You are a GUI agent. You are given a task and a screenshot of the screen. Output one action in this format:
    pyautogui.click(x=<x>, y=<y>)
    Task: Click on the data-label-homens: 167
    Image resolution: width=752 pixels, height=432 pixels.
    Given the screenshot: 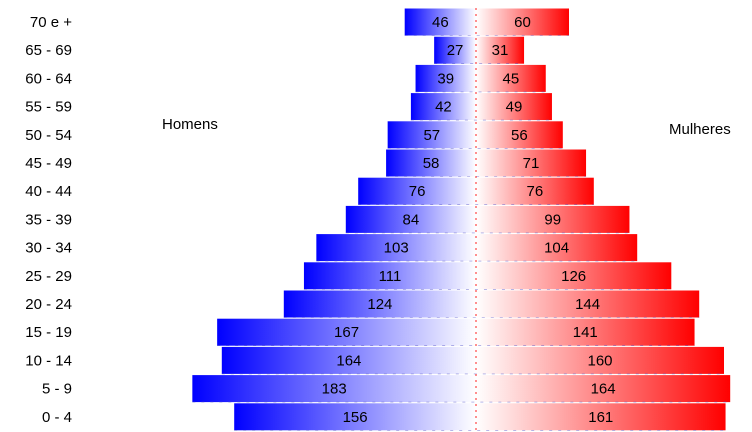 What is the action you would take?
    pyautogui.click(x=346, y=332)
    